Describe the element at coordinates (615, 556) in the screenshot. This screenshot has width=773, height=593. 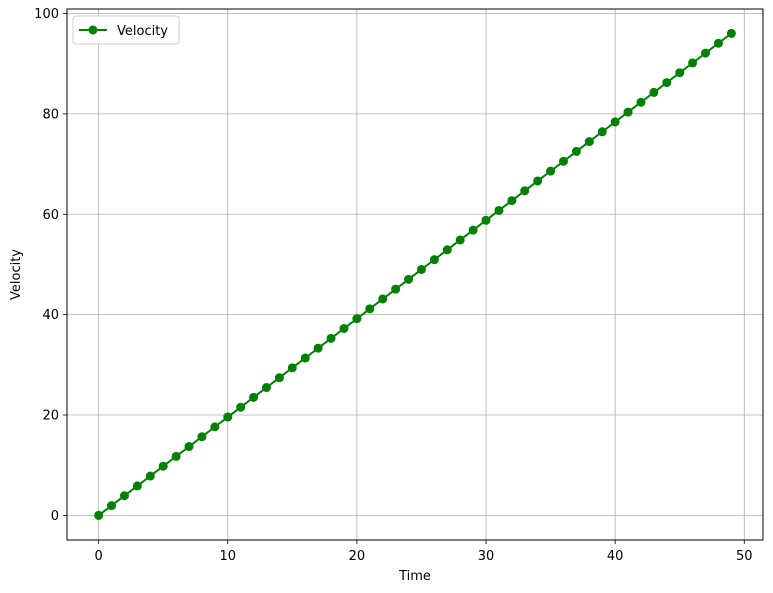
I see `x-tick-label: 40` at that location.